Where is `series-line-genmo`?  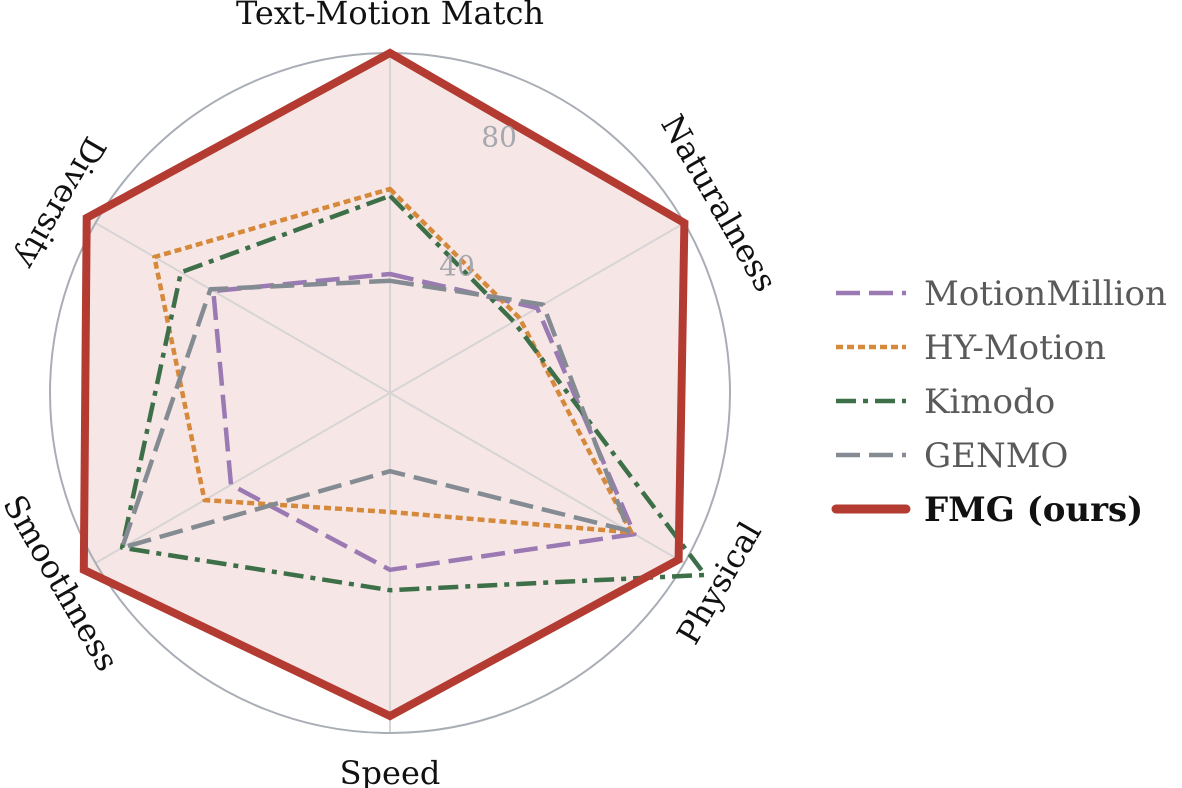 series-line-genmo is located at coordinates (375, 414).